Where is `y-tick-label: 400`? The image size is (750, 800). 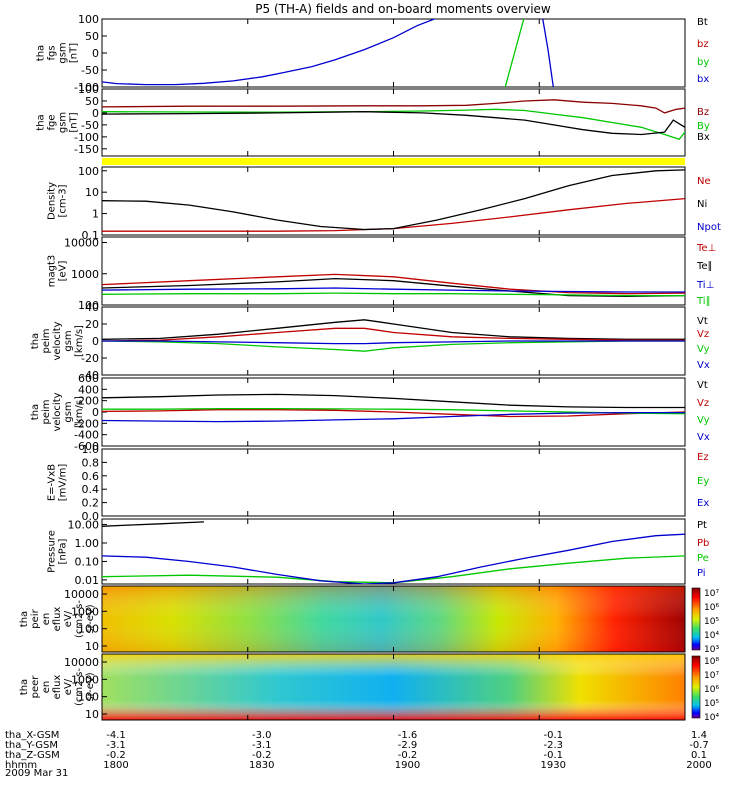
y-tick-label: 400 is located at coordinates (88, 389).